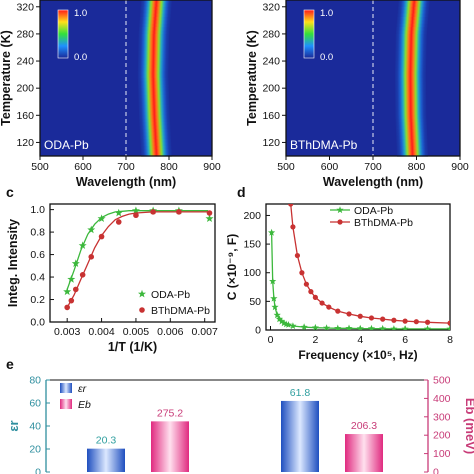 This screenshot has width=474, height=474. I want to click on y-tick-label: 280, so click(25, 34).